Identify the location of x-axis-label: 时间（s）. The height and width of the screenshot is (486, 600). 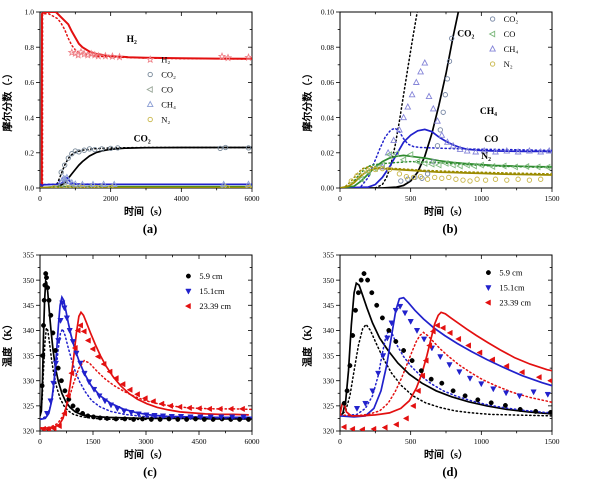
(146, 211).